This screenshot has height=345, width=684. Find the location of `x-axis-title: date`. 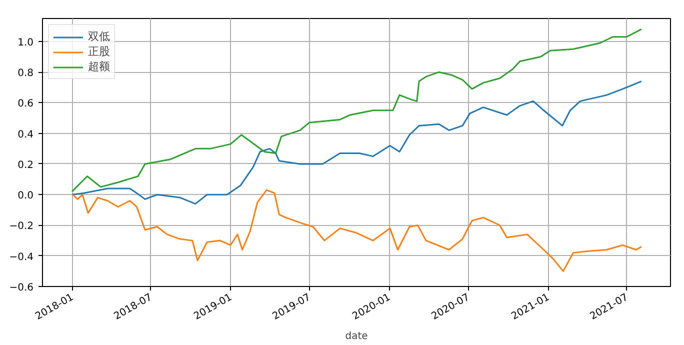

x-axis-title: date is located at coordinates (356, 336).